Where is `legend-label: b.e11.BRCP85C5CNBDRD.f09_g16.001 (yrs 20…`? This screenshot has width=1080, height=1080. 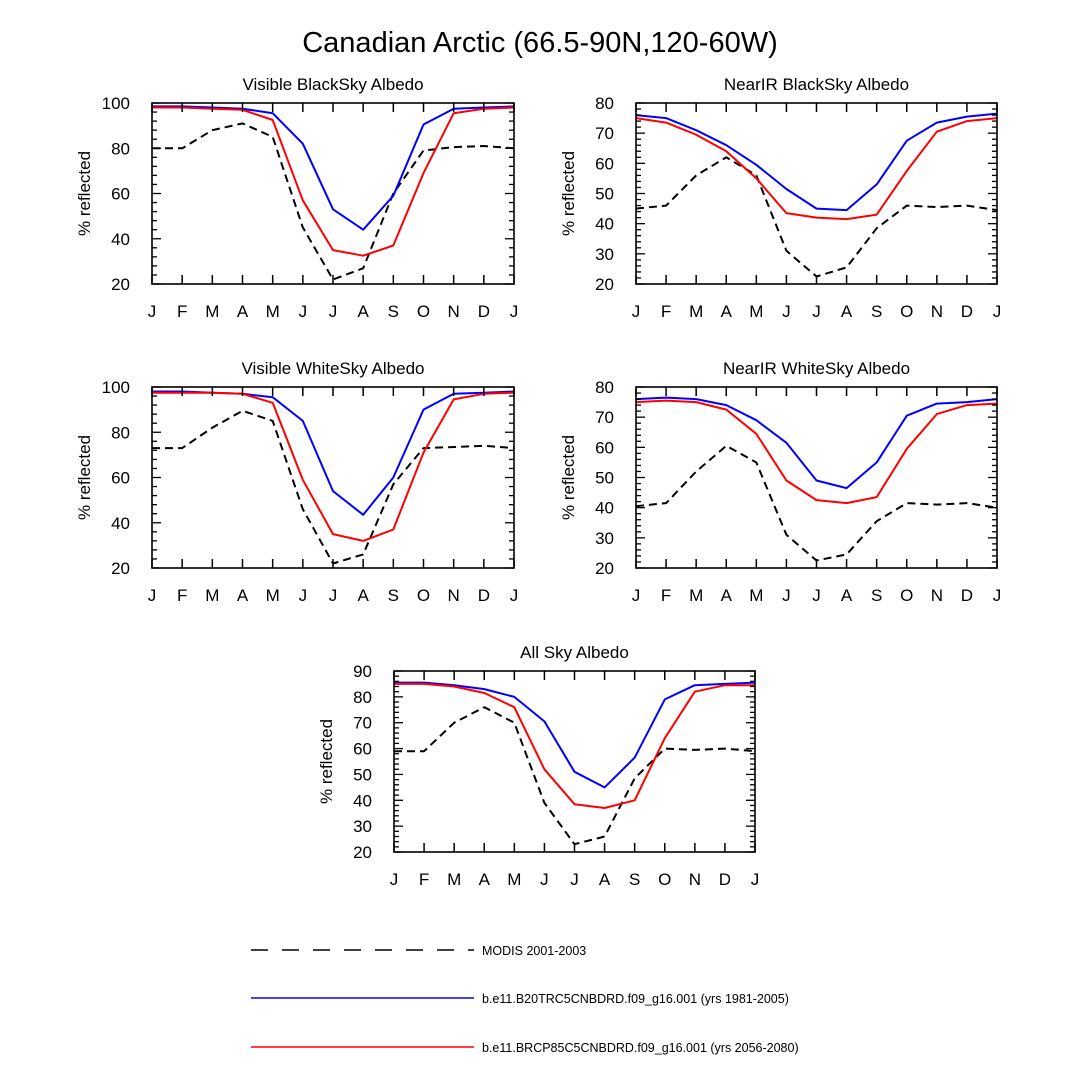
legend-label: b.e11.BRCP85C5CNBDRD.f09_g16.001 (yrs 20… is located at coordinates (640, 1048).